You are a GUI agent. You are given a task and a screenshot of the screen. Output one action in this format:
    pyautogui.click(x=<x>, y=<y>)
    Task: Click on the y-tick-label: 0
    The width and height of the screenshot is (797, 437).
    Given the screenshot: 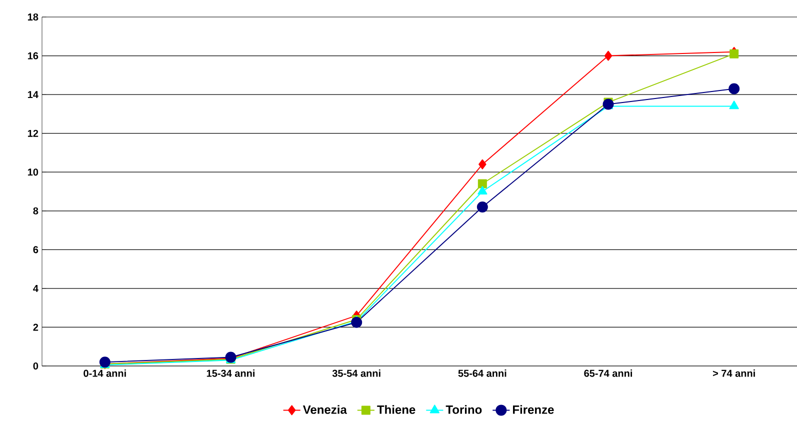 What is the action you would take?
    pyautogui.click(x=35, y=366)
    